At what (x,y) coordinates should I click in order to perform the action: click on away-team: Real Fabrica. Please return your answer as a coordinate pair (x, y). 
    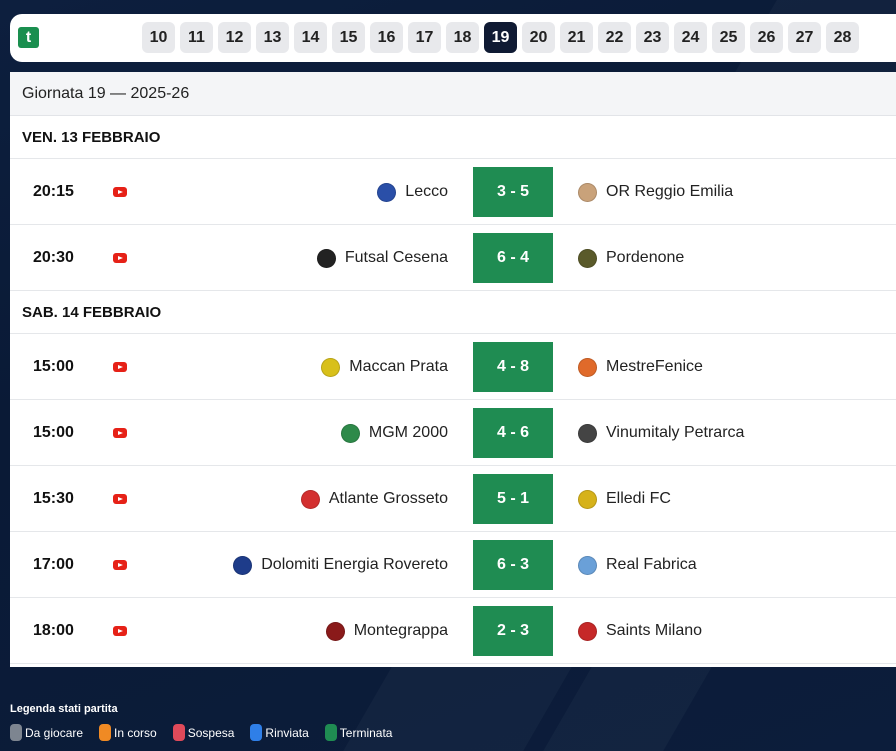
    Looking at the image, I should click on (637, 565).